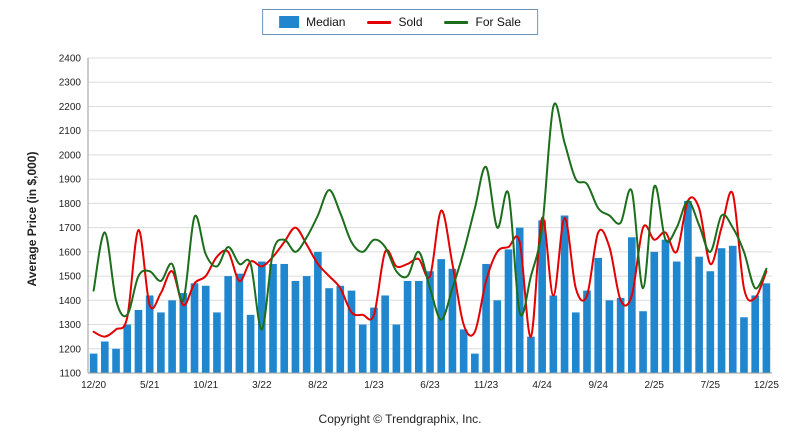 Image resolution: width=800 pixels, height=434 pixels. Describe the element at coordinates (70, 107) in the screenshot. I see `y-tick-label: 2200` at that location.